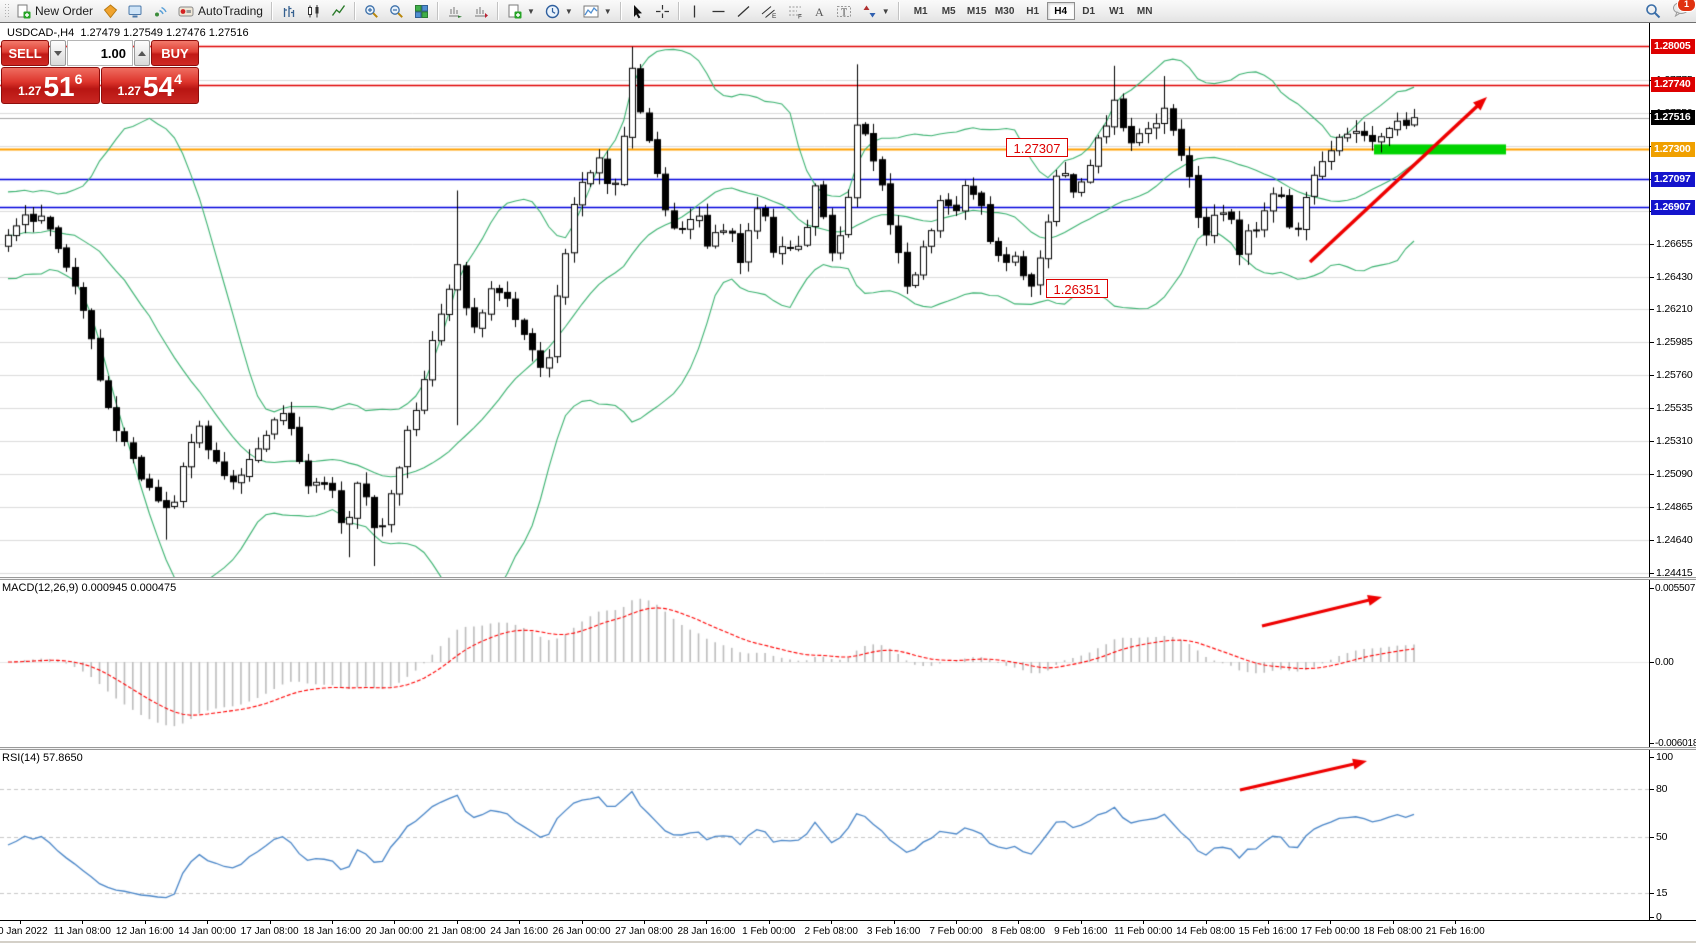  What do you see at coordinates (743, 11) in the screenshot?
I see `trendline-tool` at bounding box center [743, 11].